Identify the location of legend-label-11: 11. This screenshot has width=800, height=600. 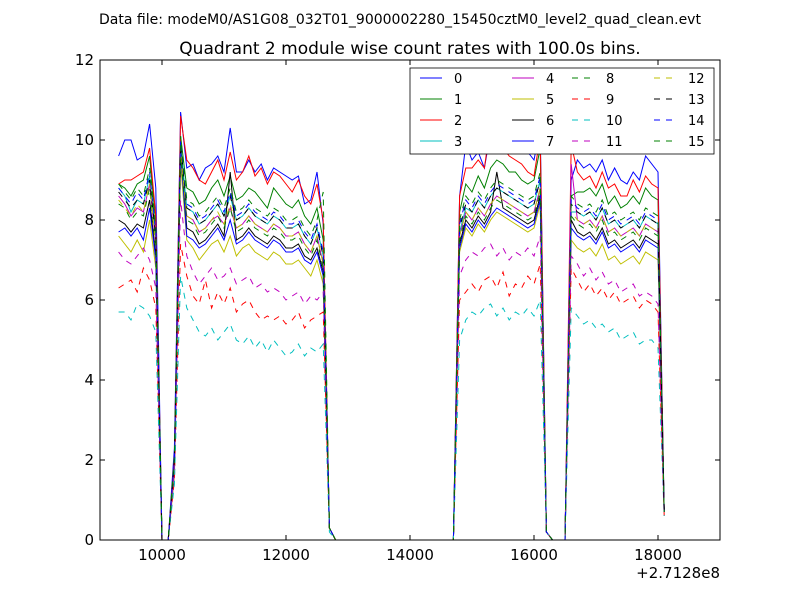
(614, 142).